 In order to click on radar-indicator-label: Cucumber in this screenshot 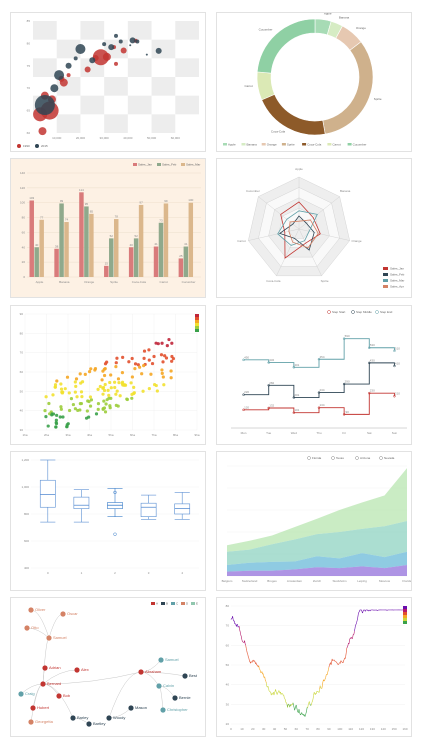, I will do `click(253, 191)`.